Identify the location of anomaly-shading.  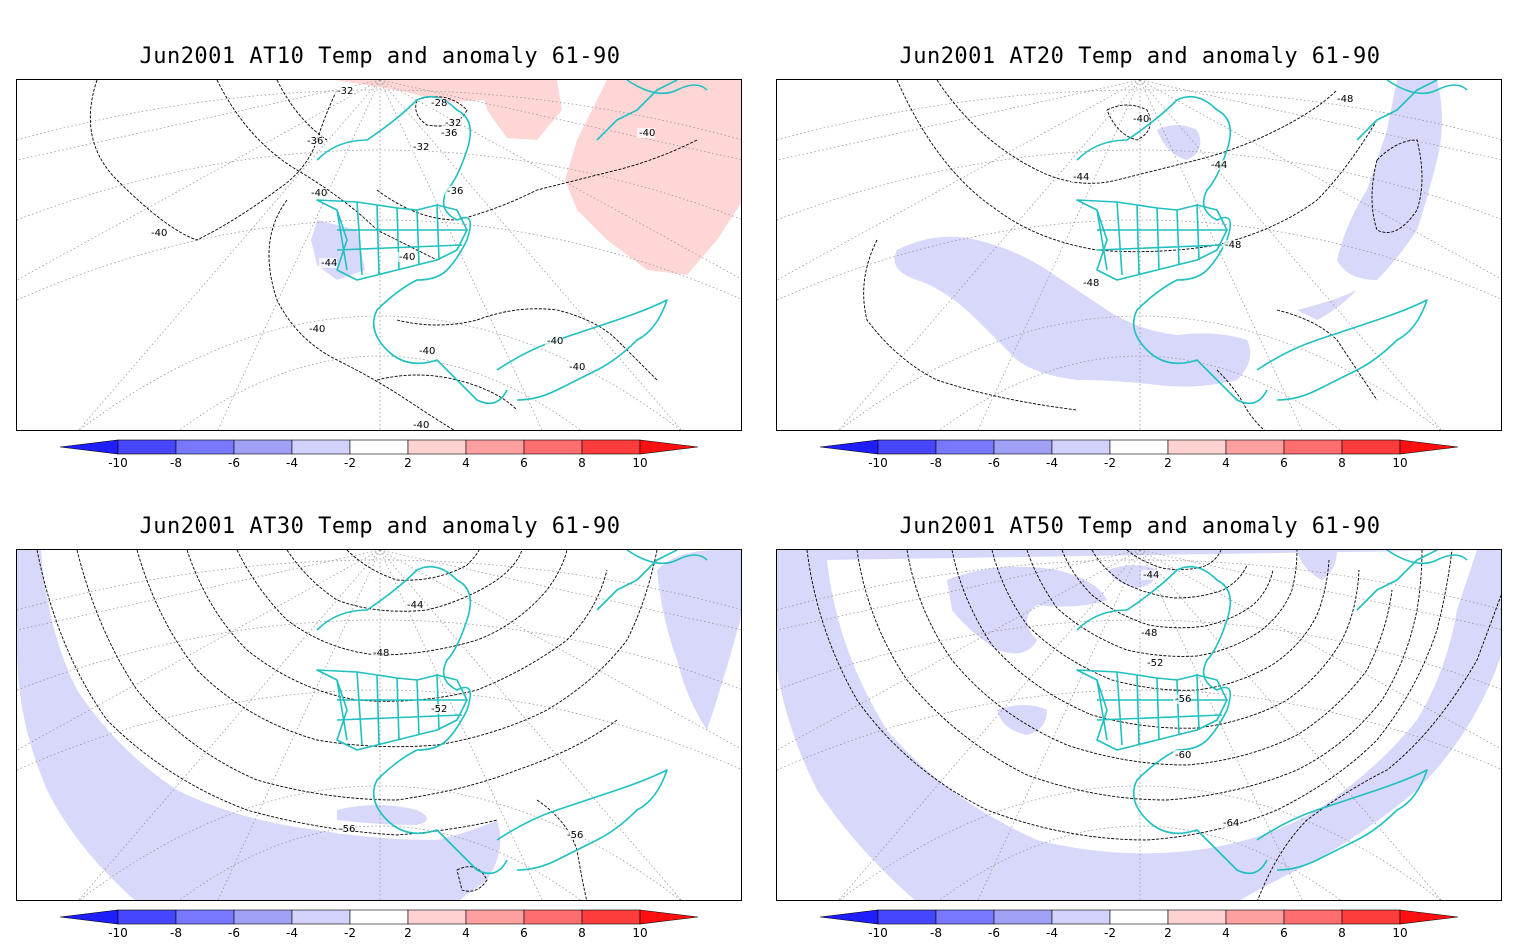
(1168, 233).